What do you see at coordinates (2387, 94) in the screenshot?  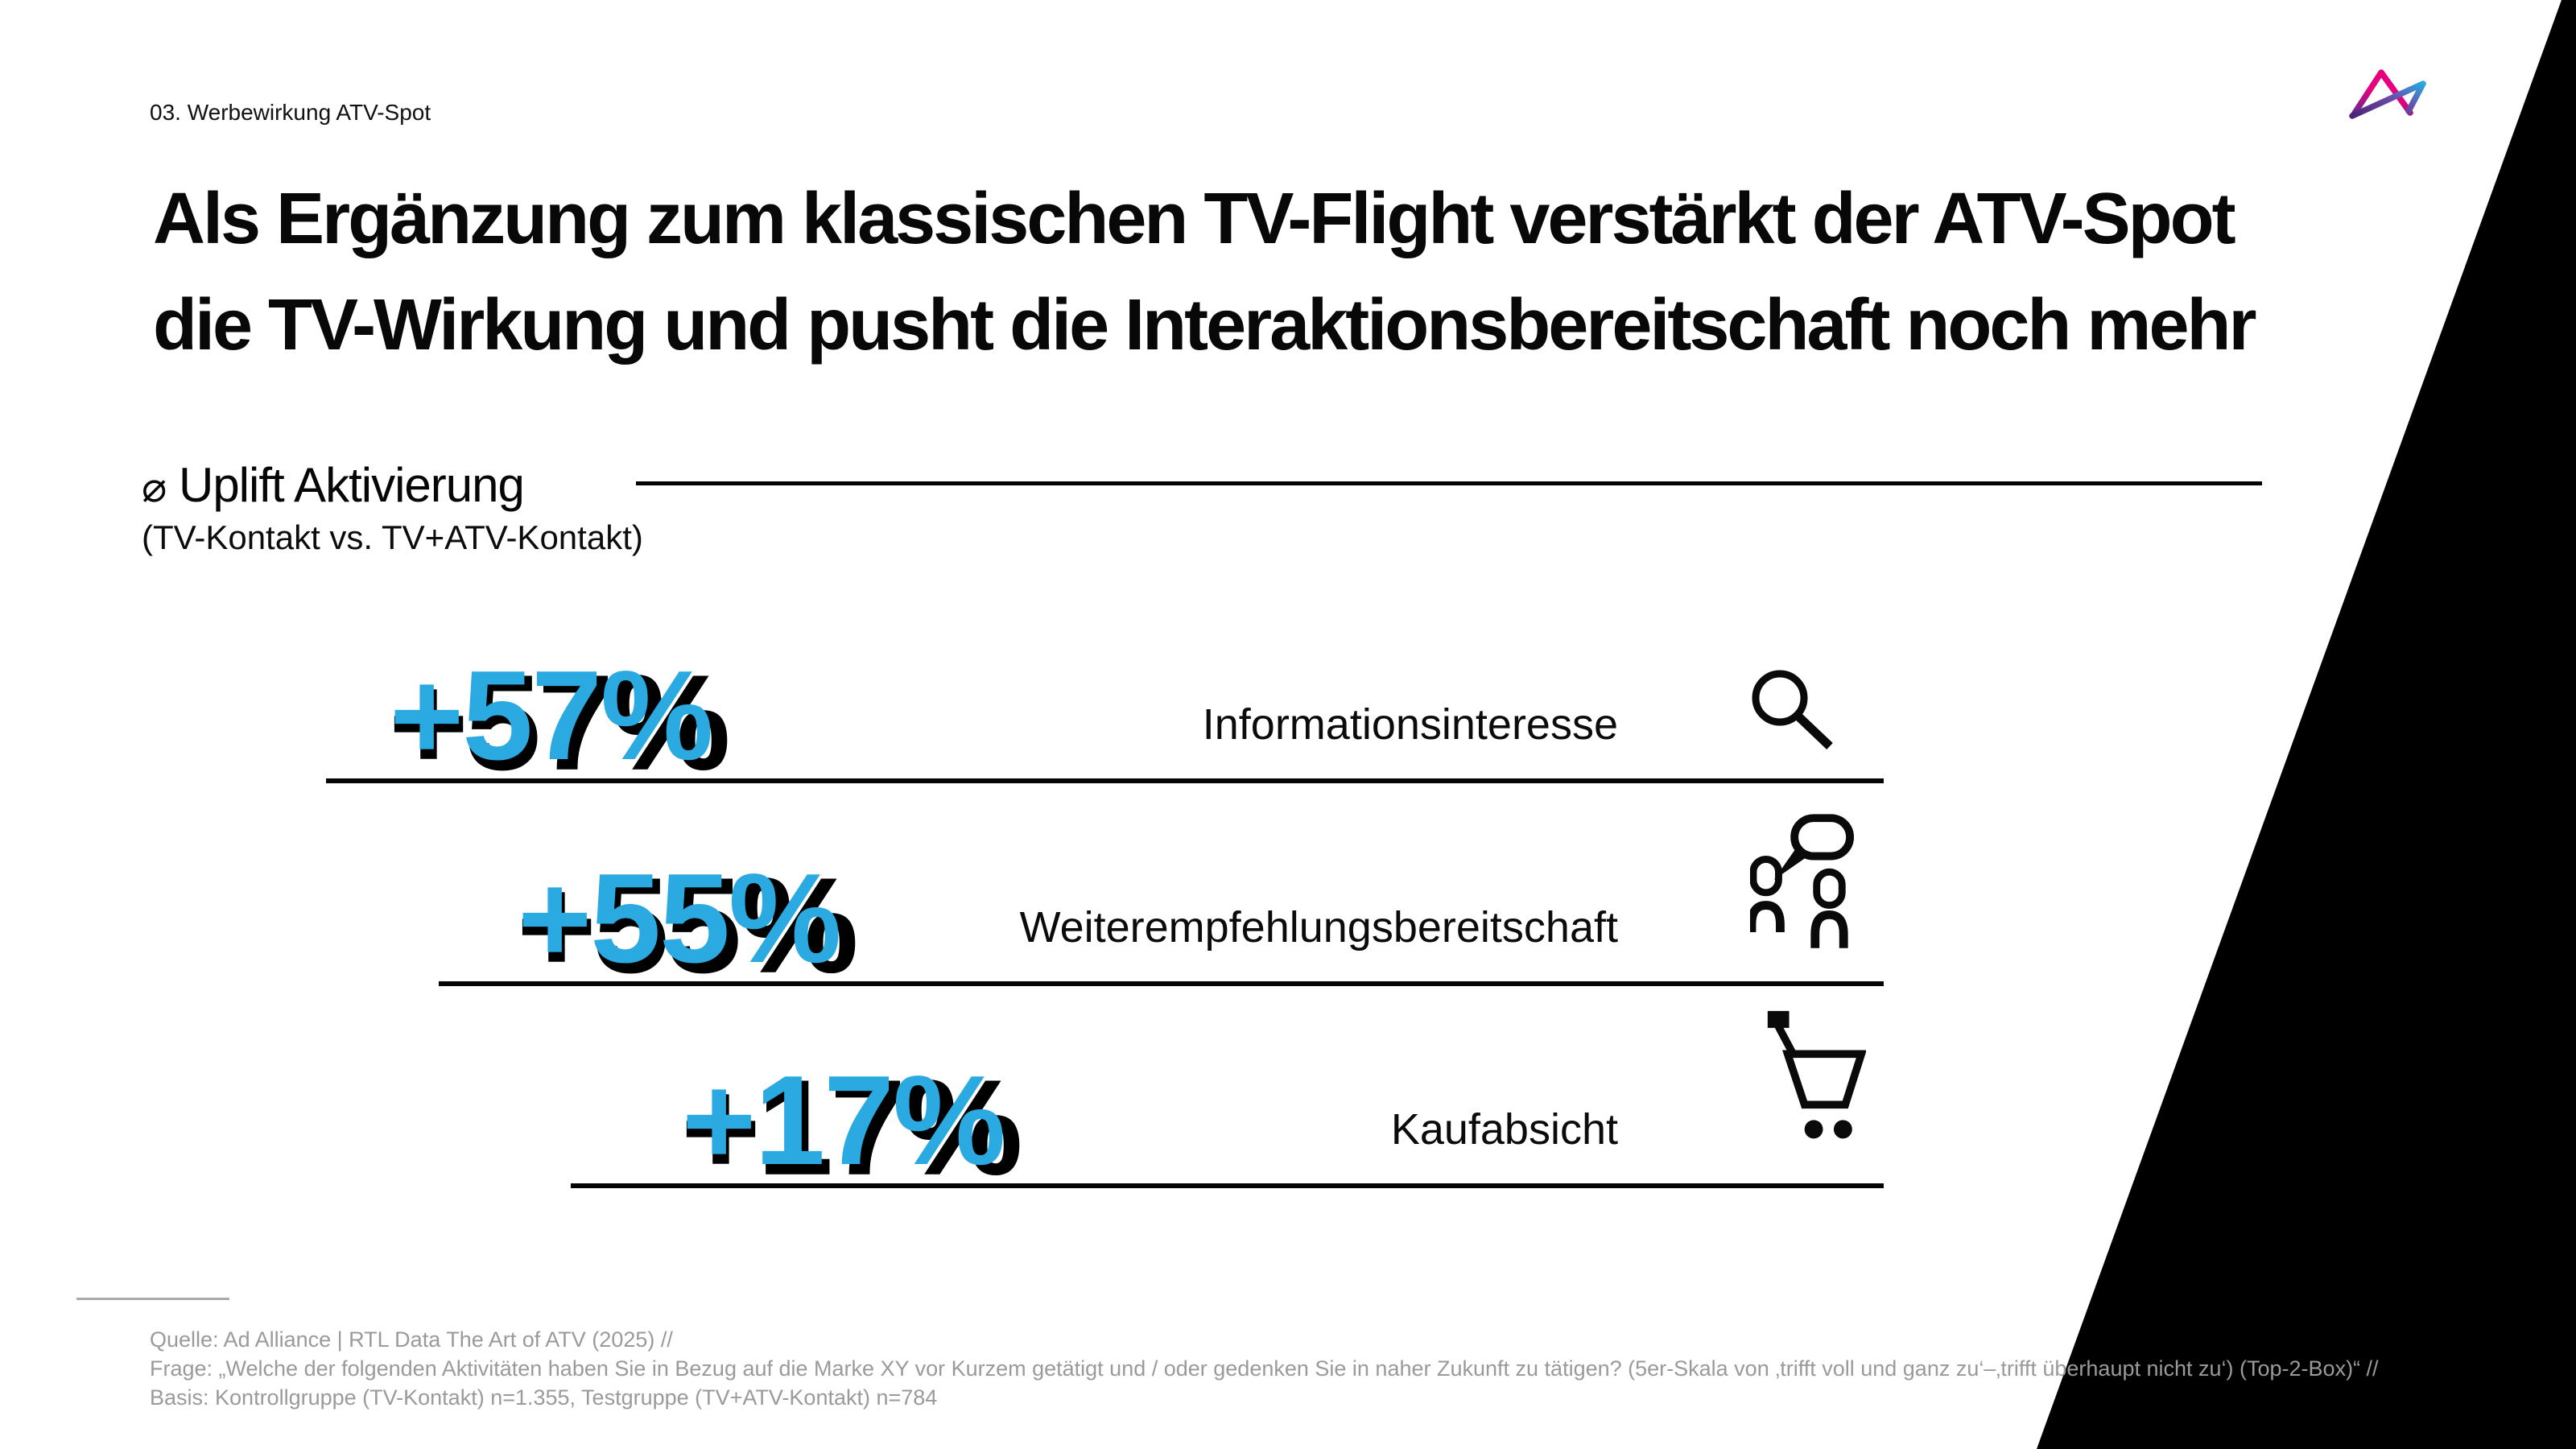 I see `ad-alliance-logo` at bounding box center [2387, 94].